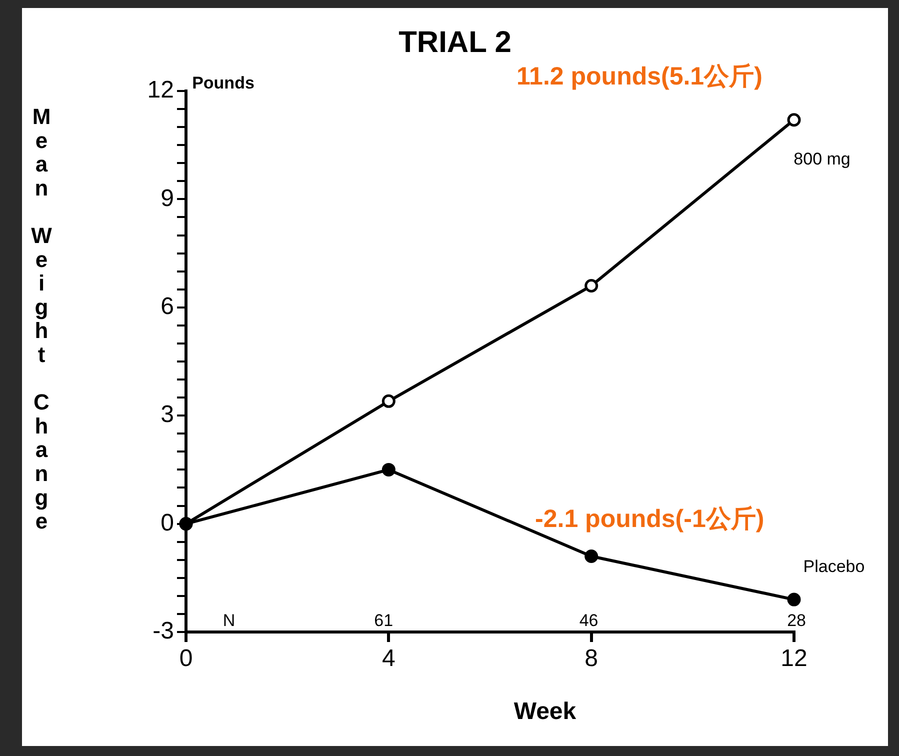 The image size is (899, 756). What do you see at coordinates (186, 658) in the screenshot?
I see `x-tick-label: 0` at bounding box center [186, 658].